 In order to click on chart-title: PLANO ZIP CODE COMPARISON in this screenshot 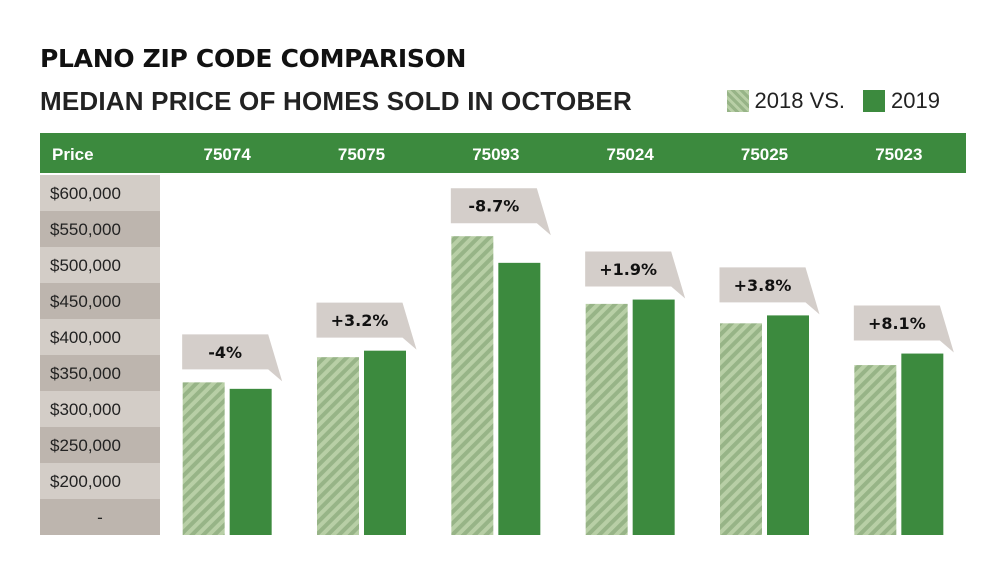, I will do `click(253, 58)`.